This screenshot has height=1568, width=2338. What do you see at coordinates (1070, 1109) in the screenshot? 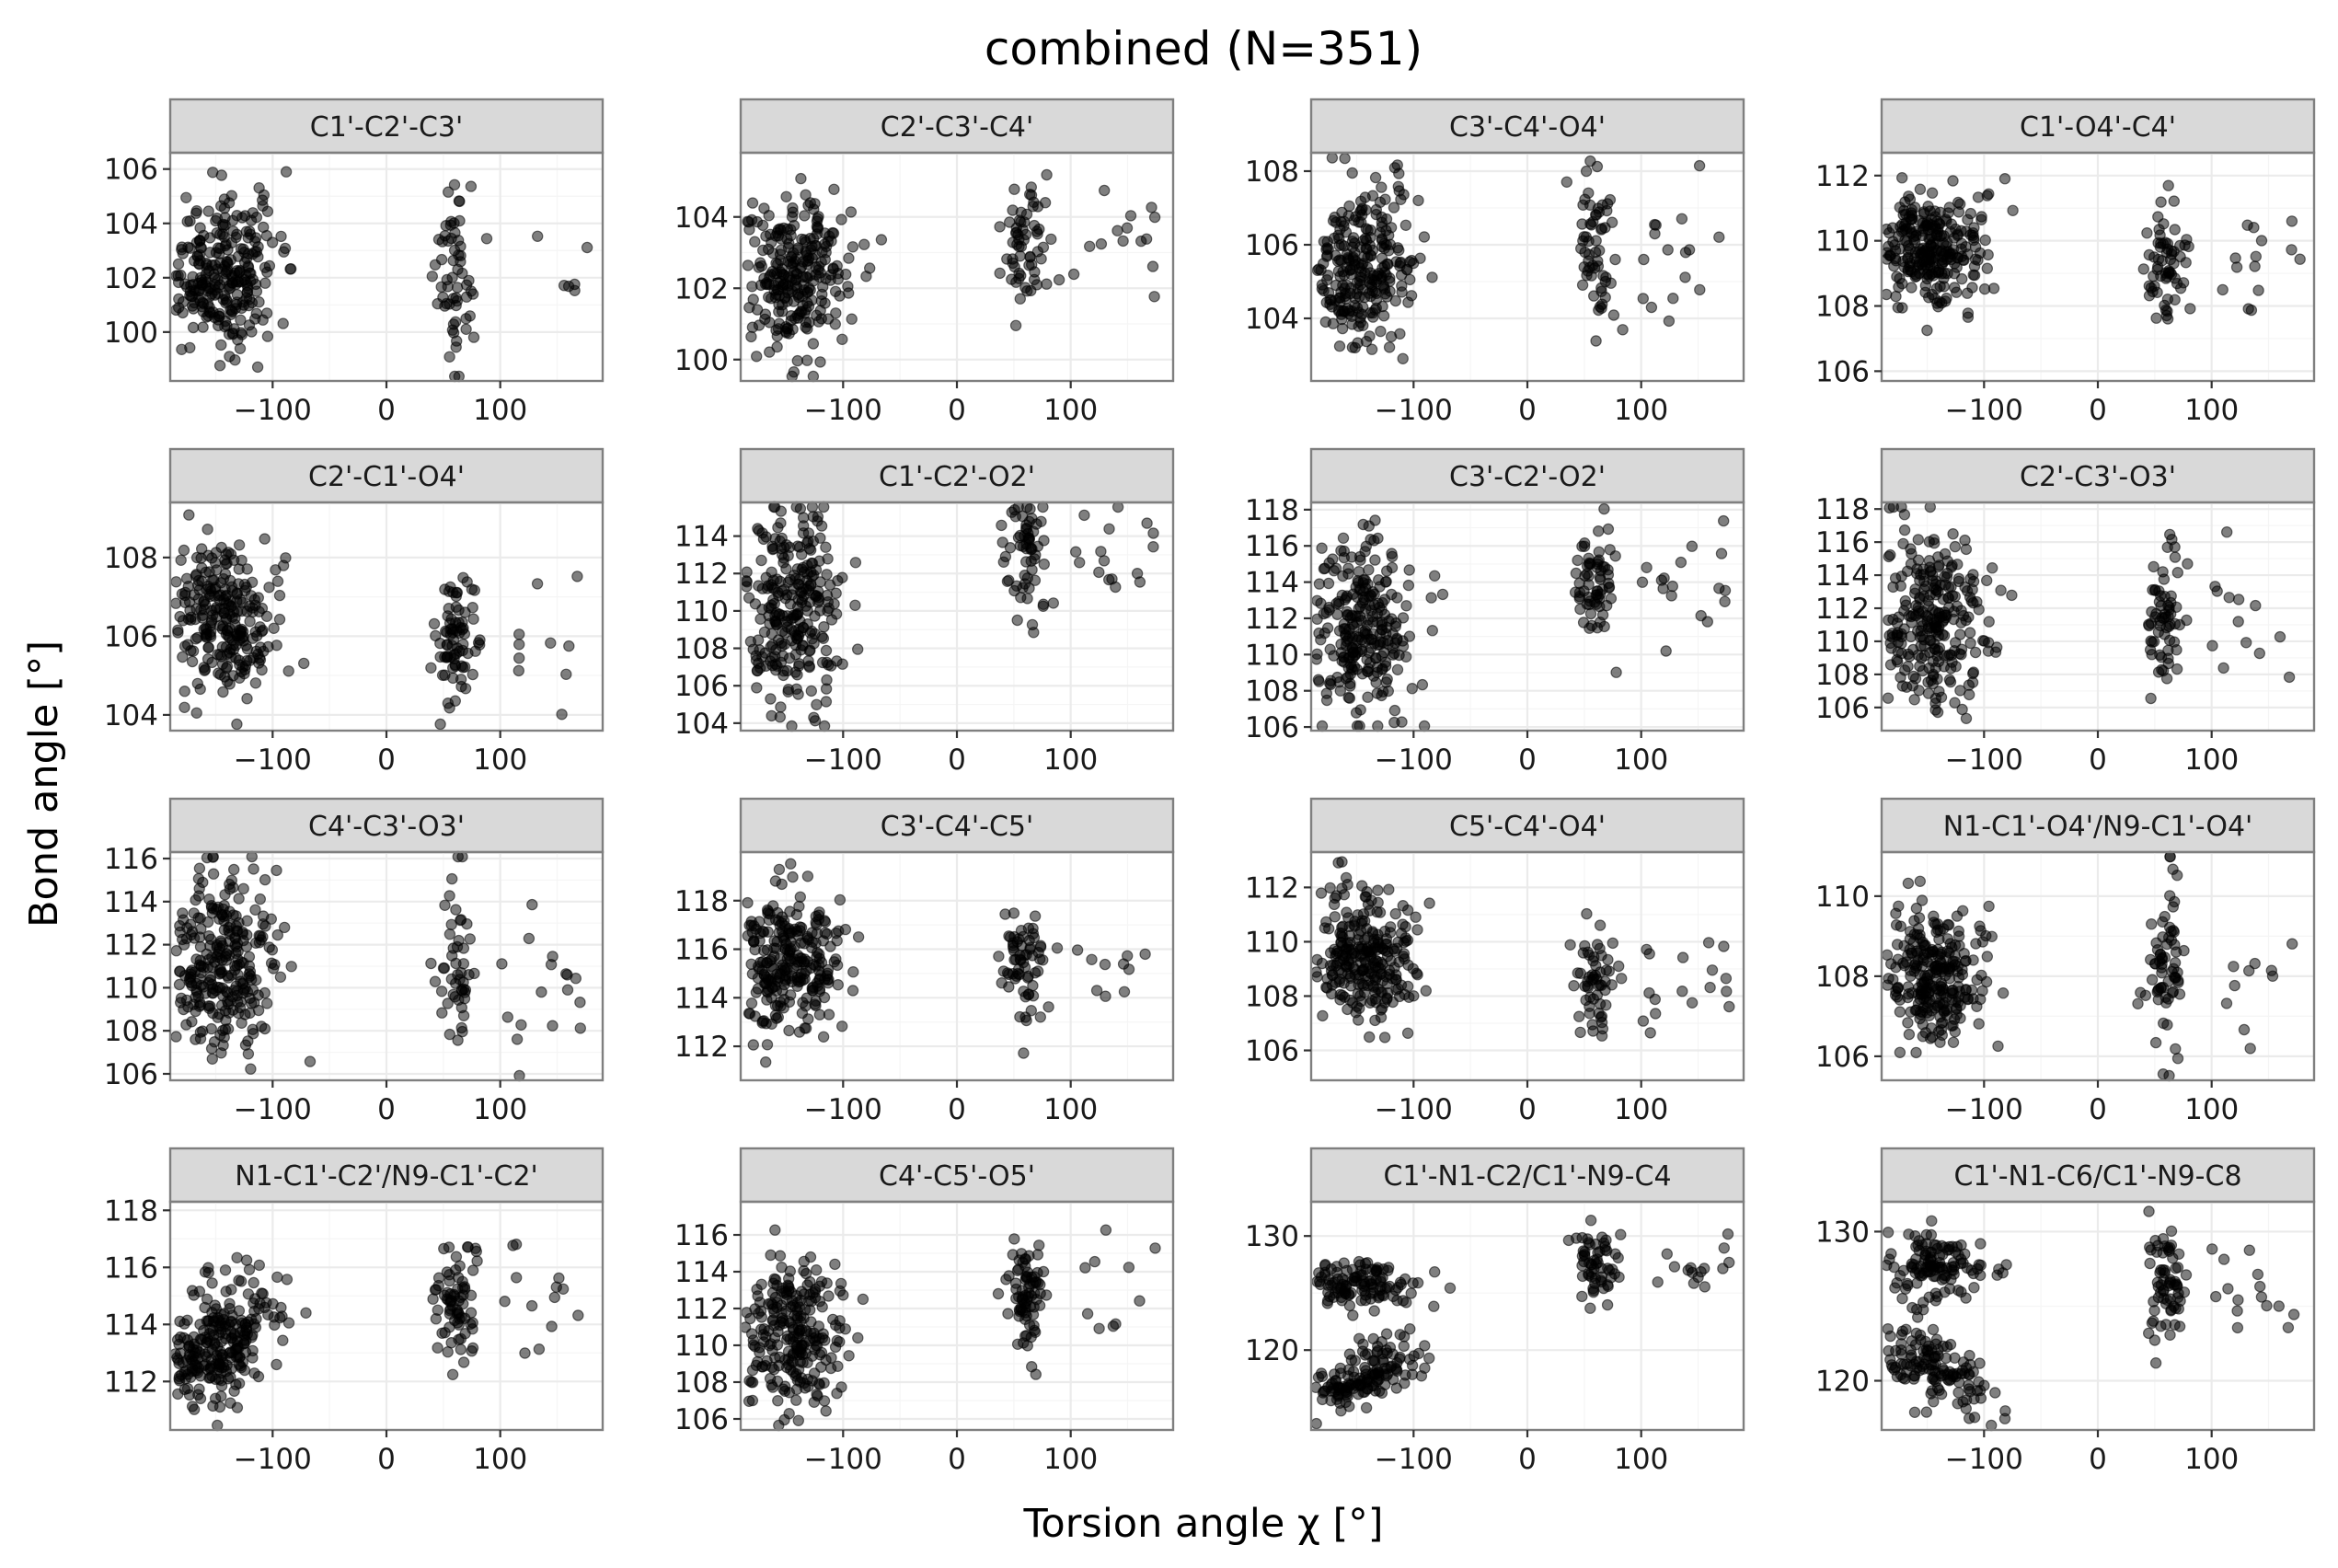
I see `x-tick-label: 100` at bounding box center [1070, 1109].